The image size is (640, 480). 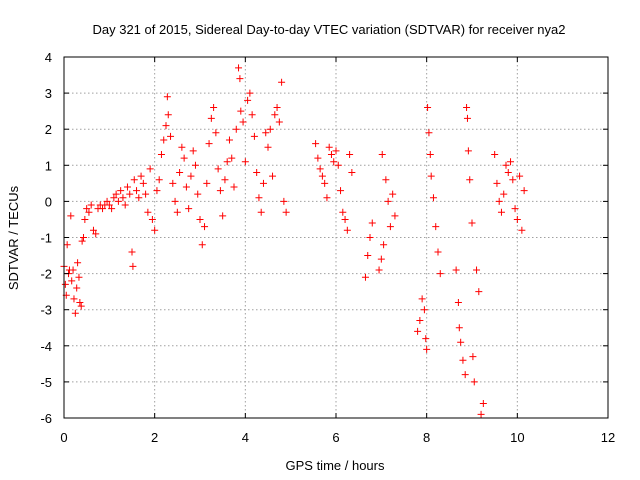 What do you see at coordinates (245, 437) in the screenshot?
I see `x-tick-label: 4` at bounding box center [245, 437].